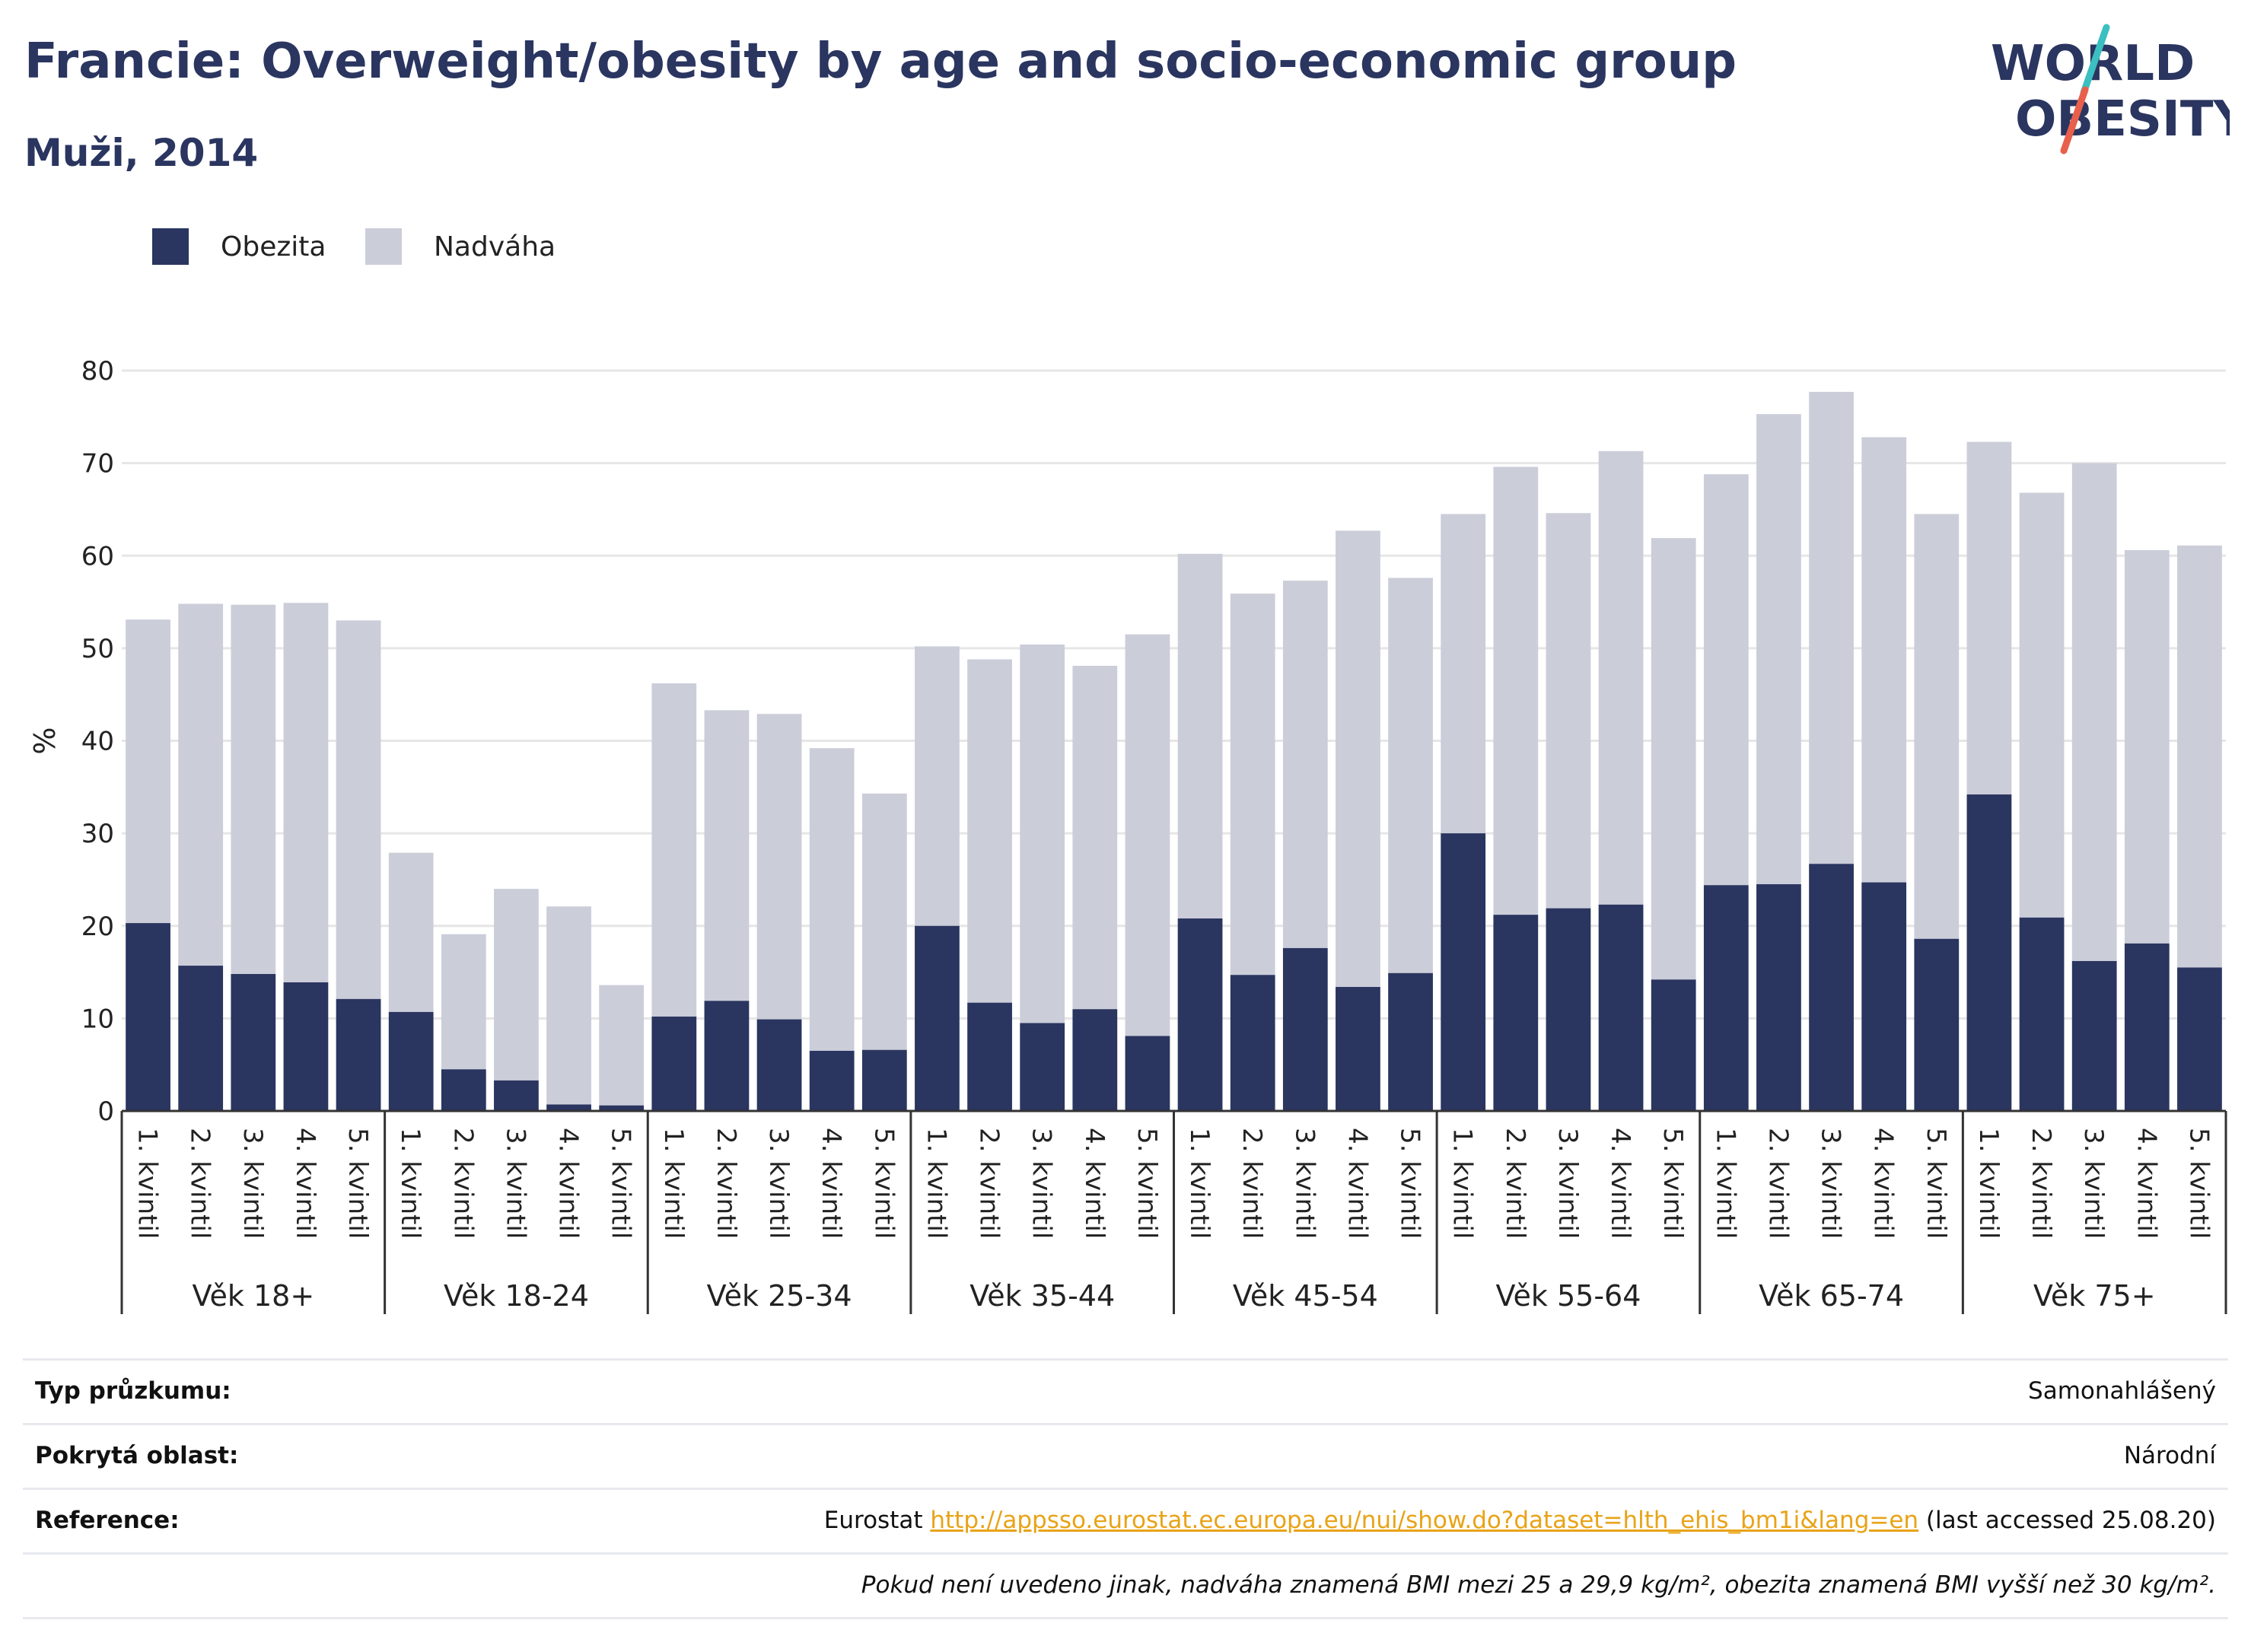 Image resolution: width=2251 pixels, height=1652 pixels. I want to click on info-label-survey-type: Typ průzkumu:, so click(133, 1391).